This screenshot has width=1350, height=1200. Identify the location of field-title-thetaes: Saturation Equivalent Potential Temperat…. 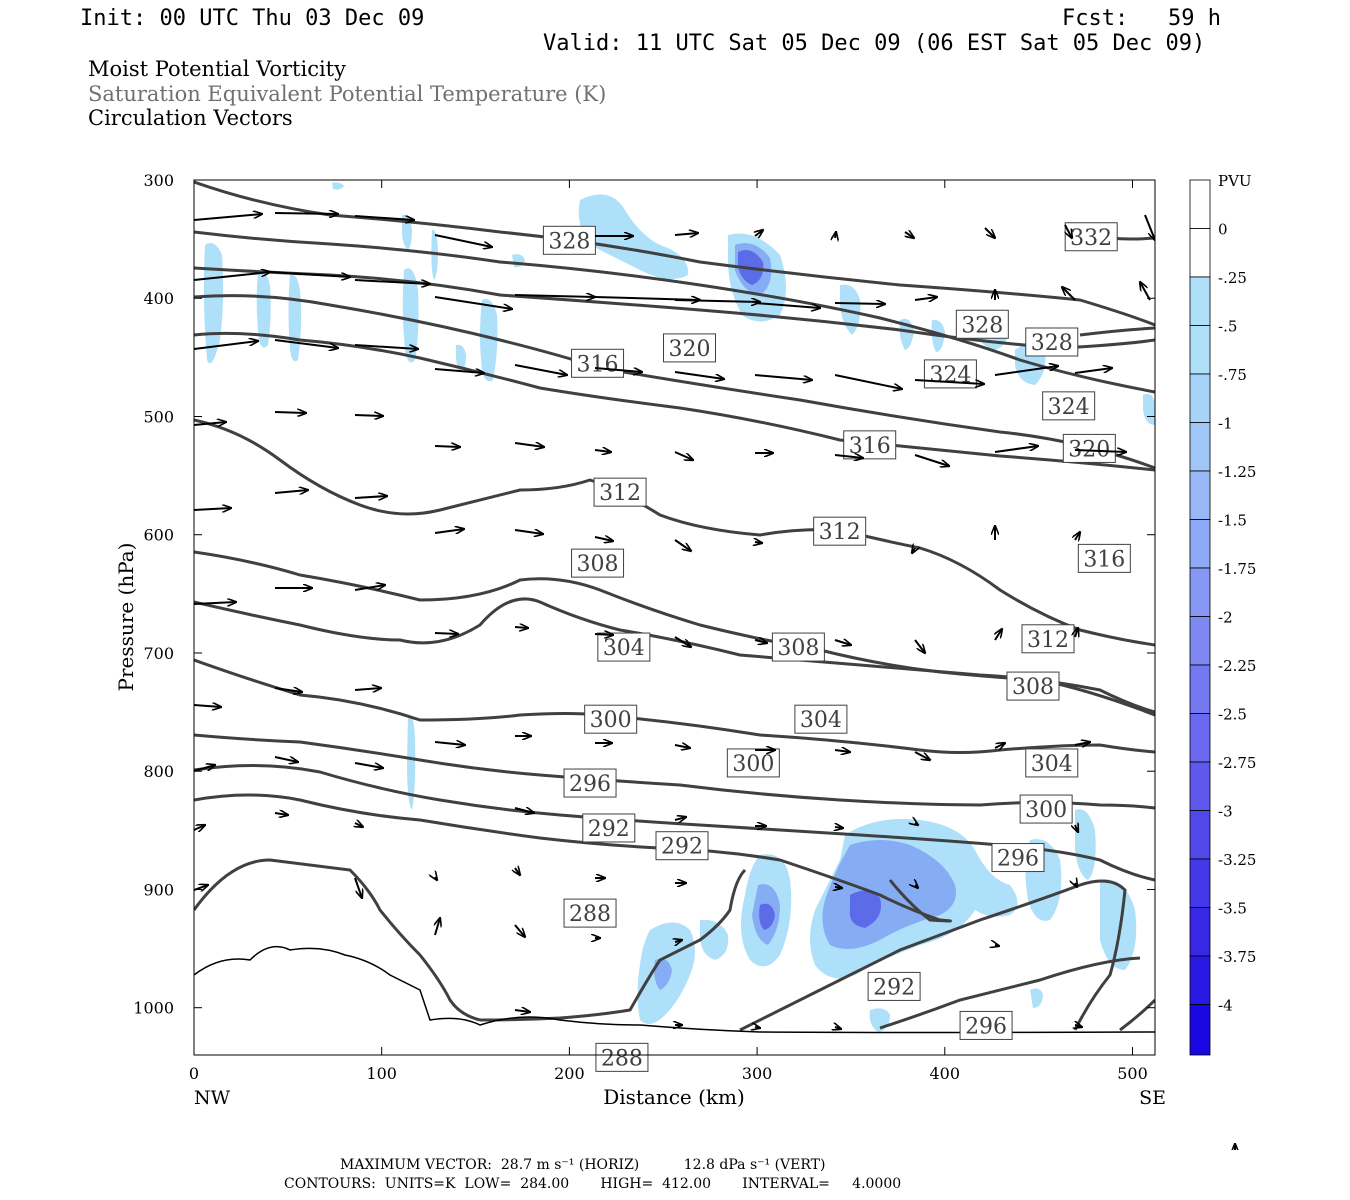
(347, 94).